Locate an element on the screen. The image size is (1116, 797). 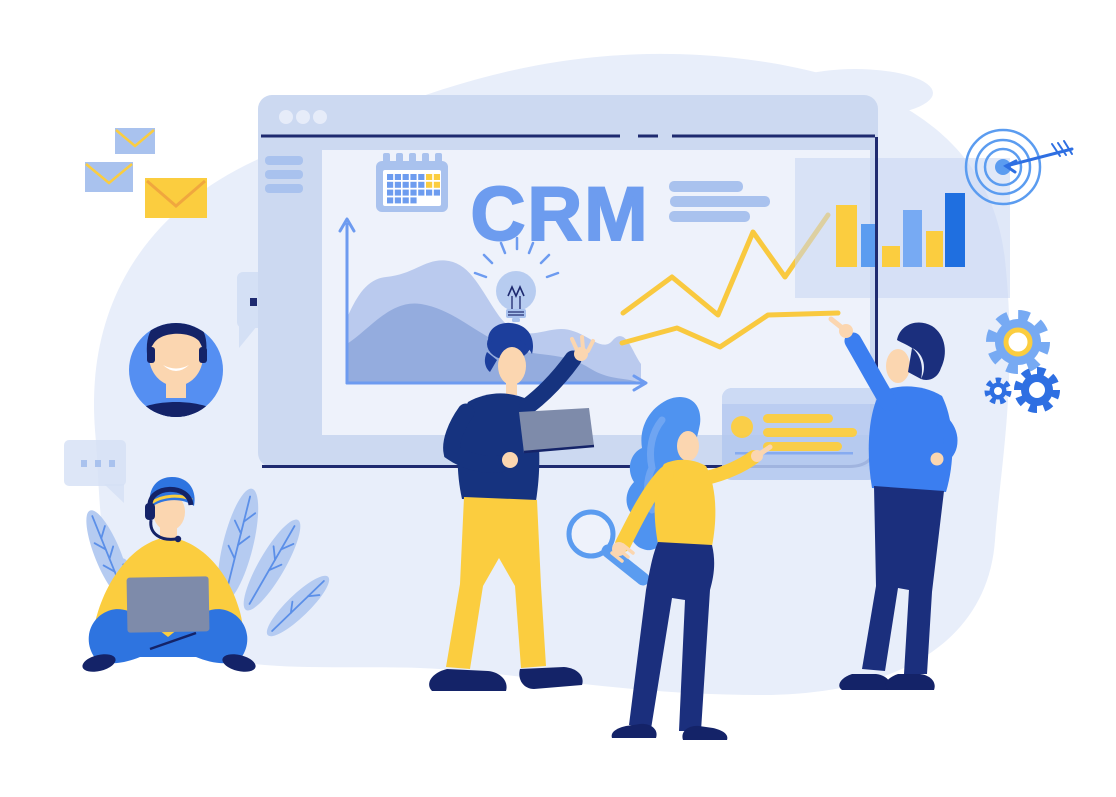
right-man-pants is located at coordinates (903, 580).